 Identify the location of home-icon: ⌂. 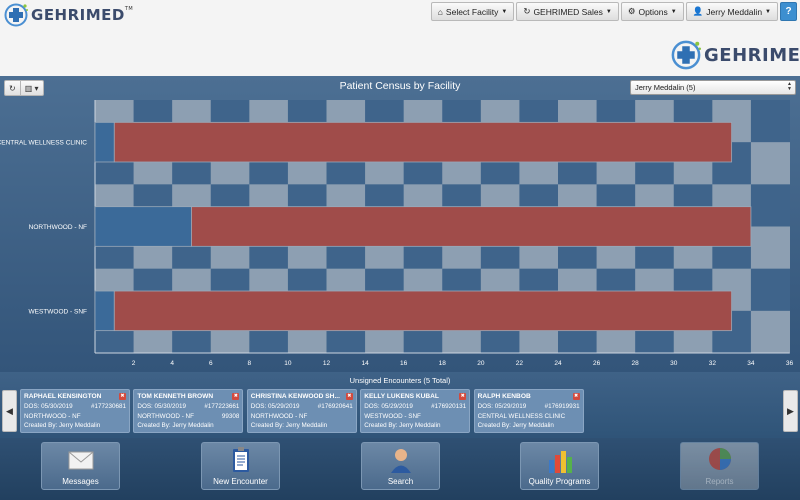
(440, 11).